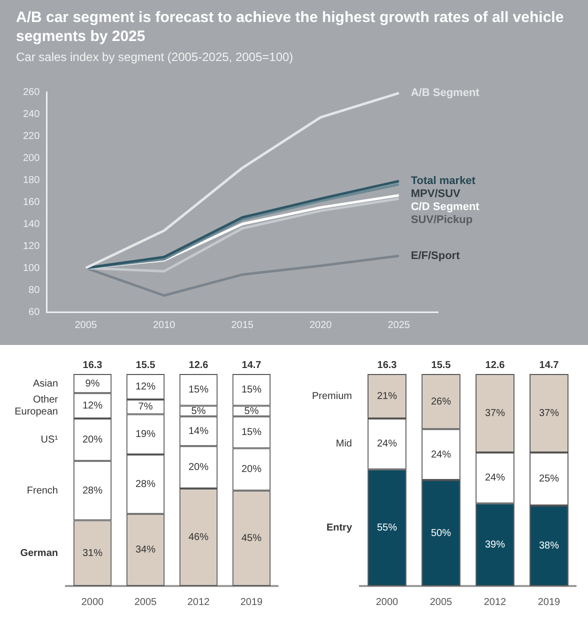 The image size is (588, 626). What do you see at coordinates (445, 93) in the screenshot?
I see `series-label: A/B Segment` at bounding box center [445, 93].